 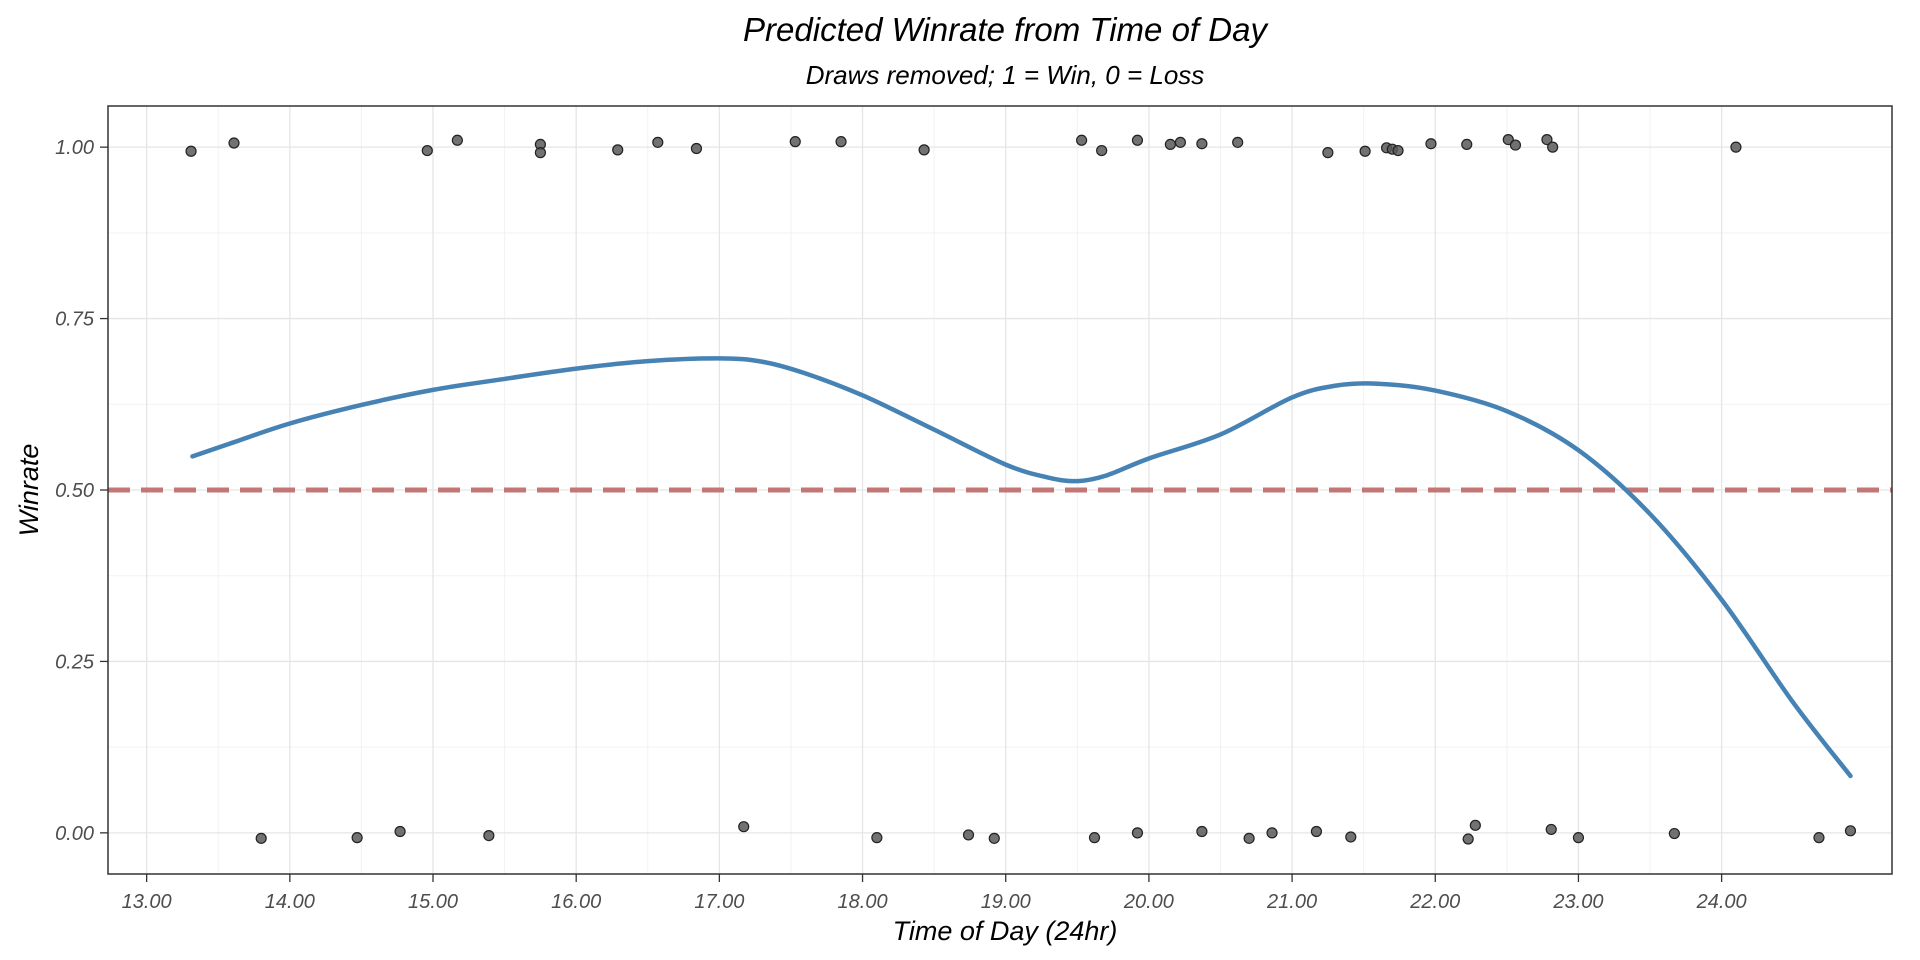 I want to click on y-tick-label: 1.00, so click(x=74, y=148).